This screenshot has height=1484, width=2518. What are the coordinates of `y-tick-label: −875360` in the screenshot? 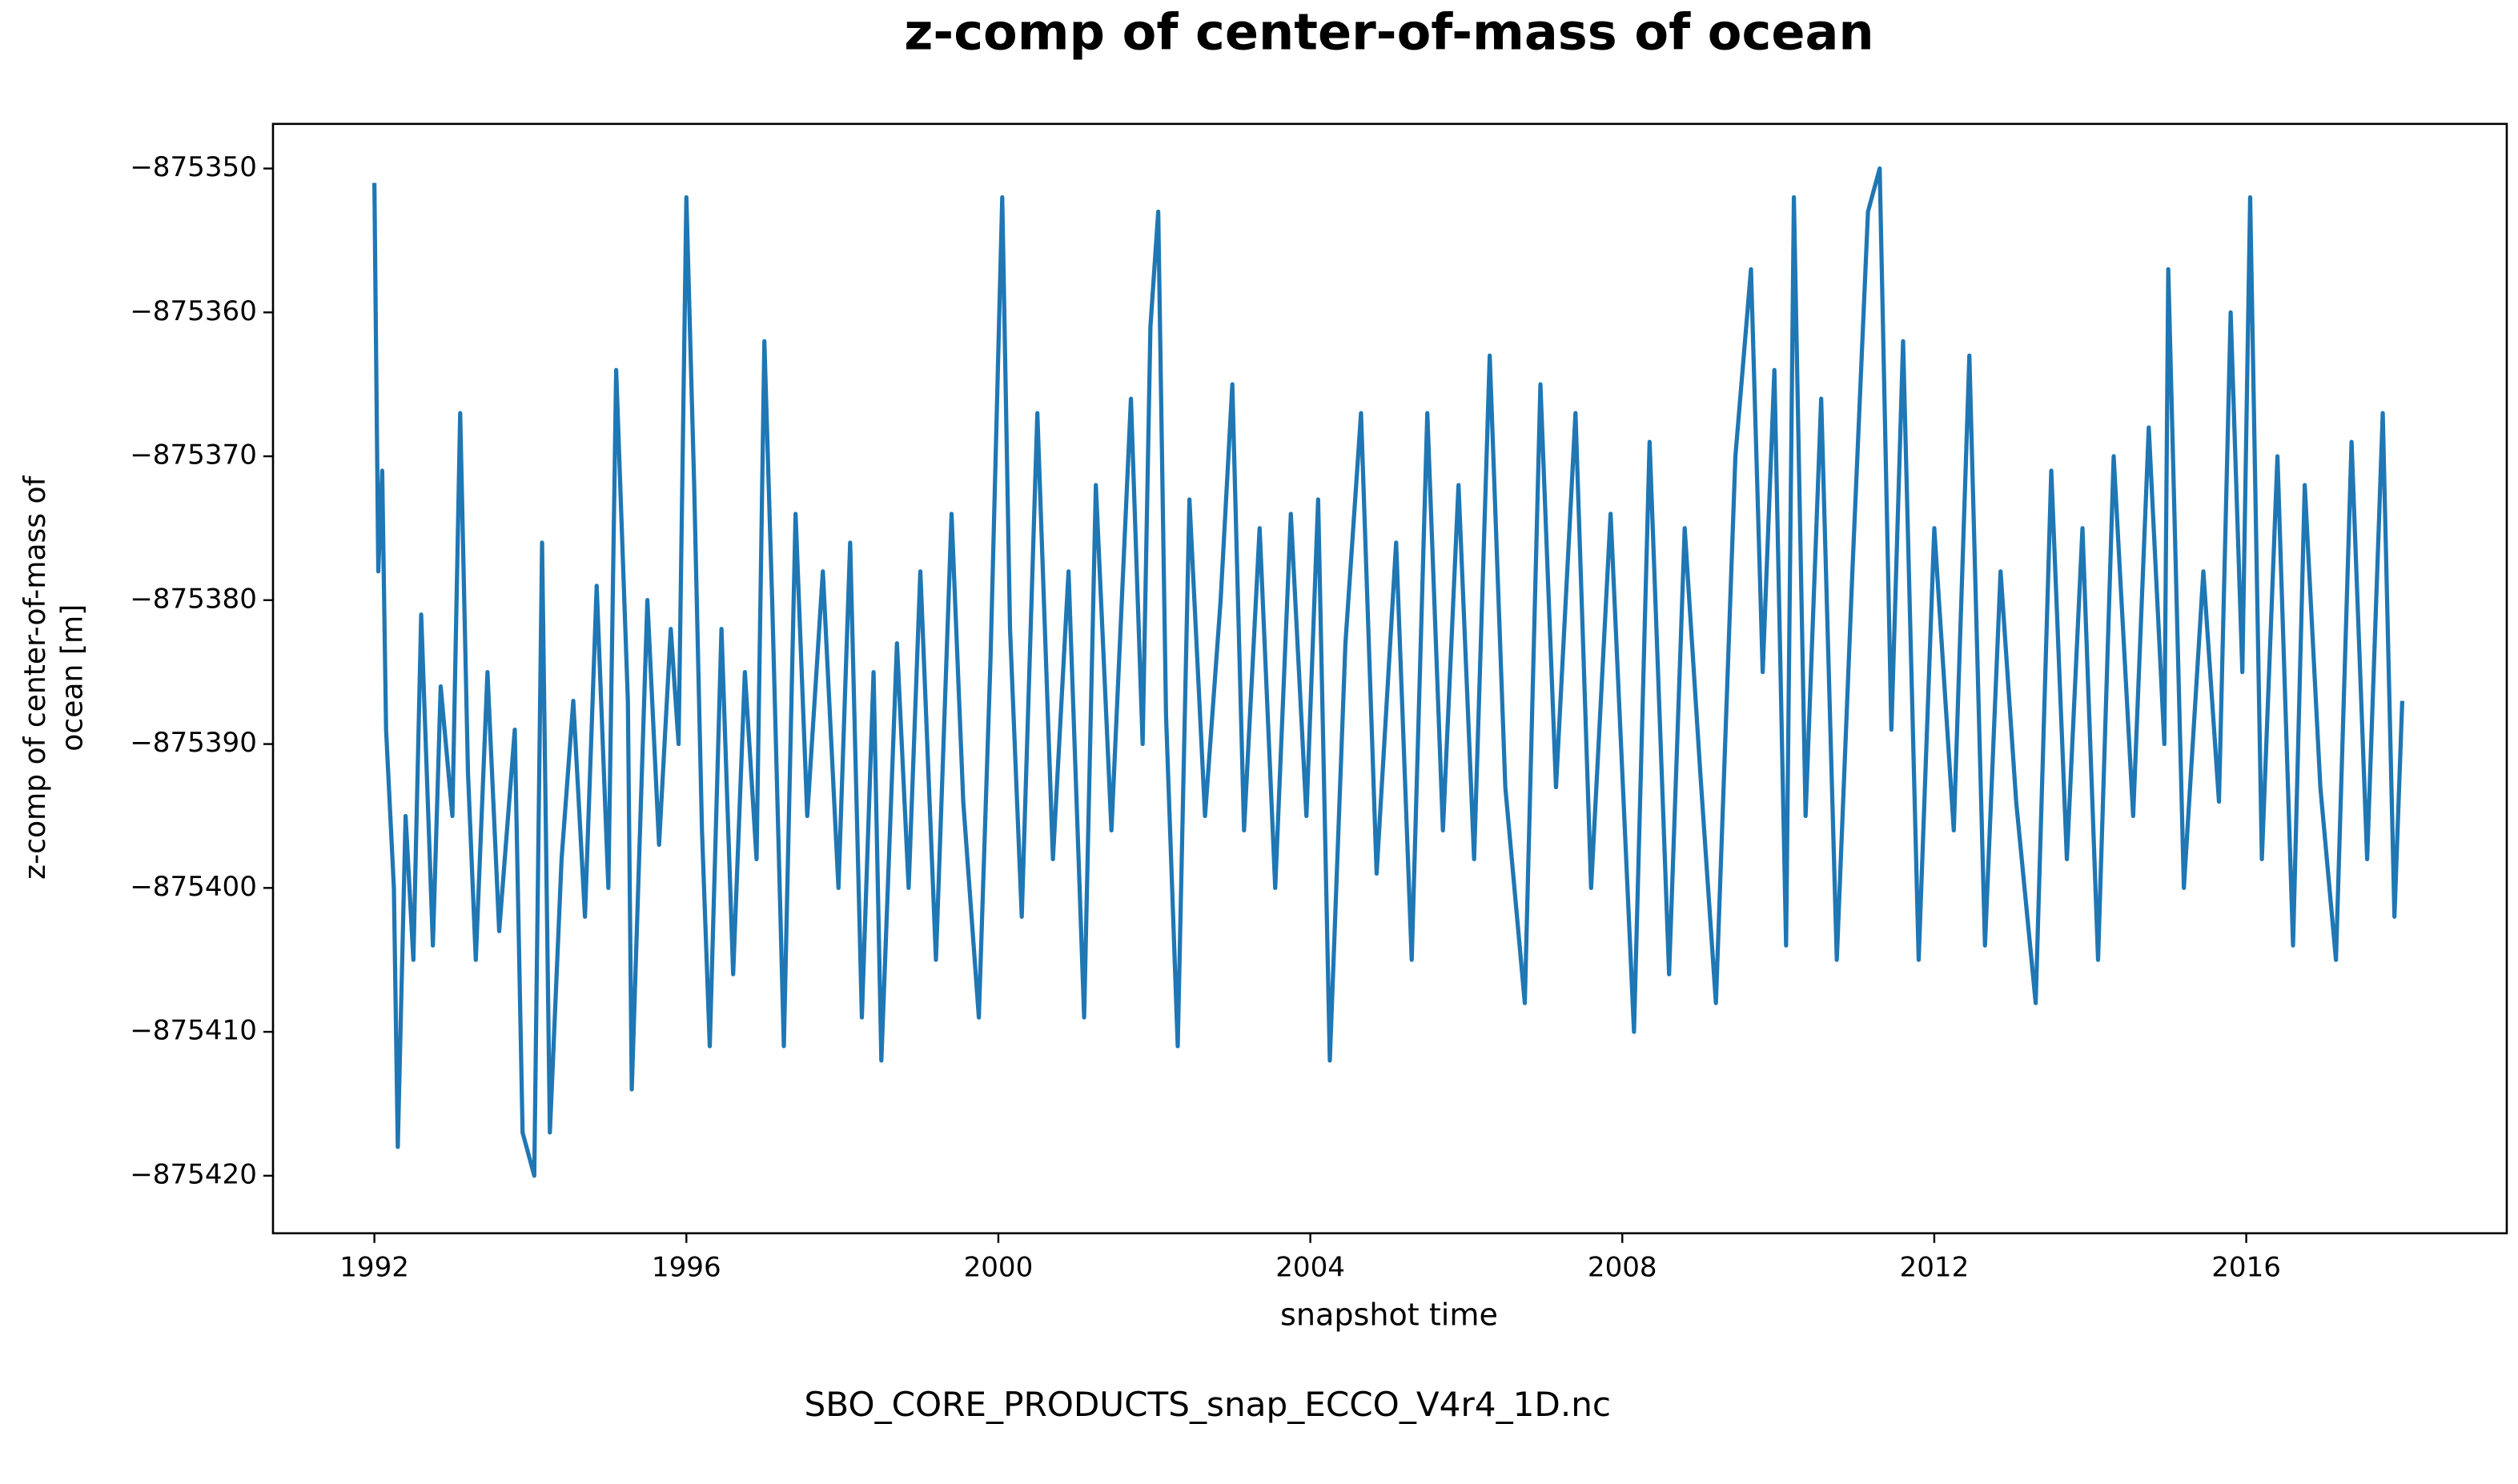 It's located at (193, 311).